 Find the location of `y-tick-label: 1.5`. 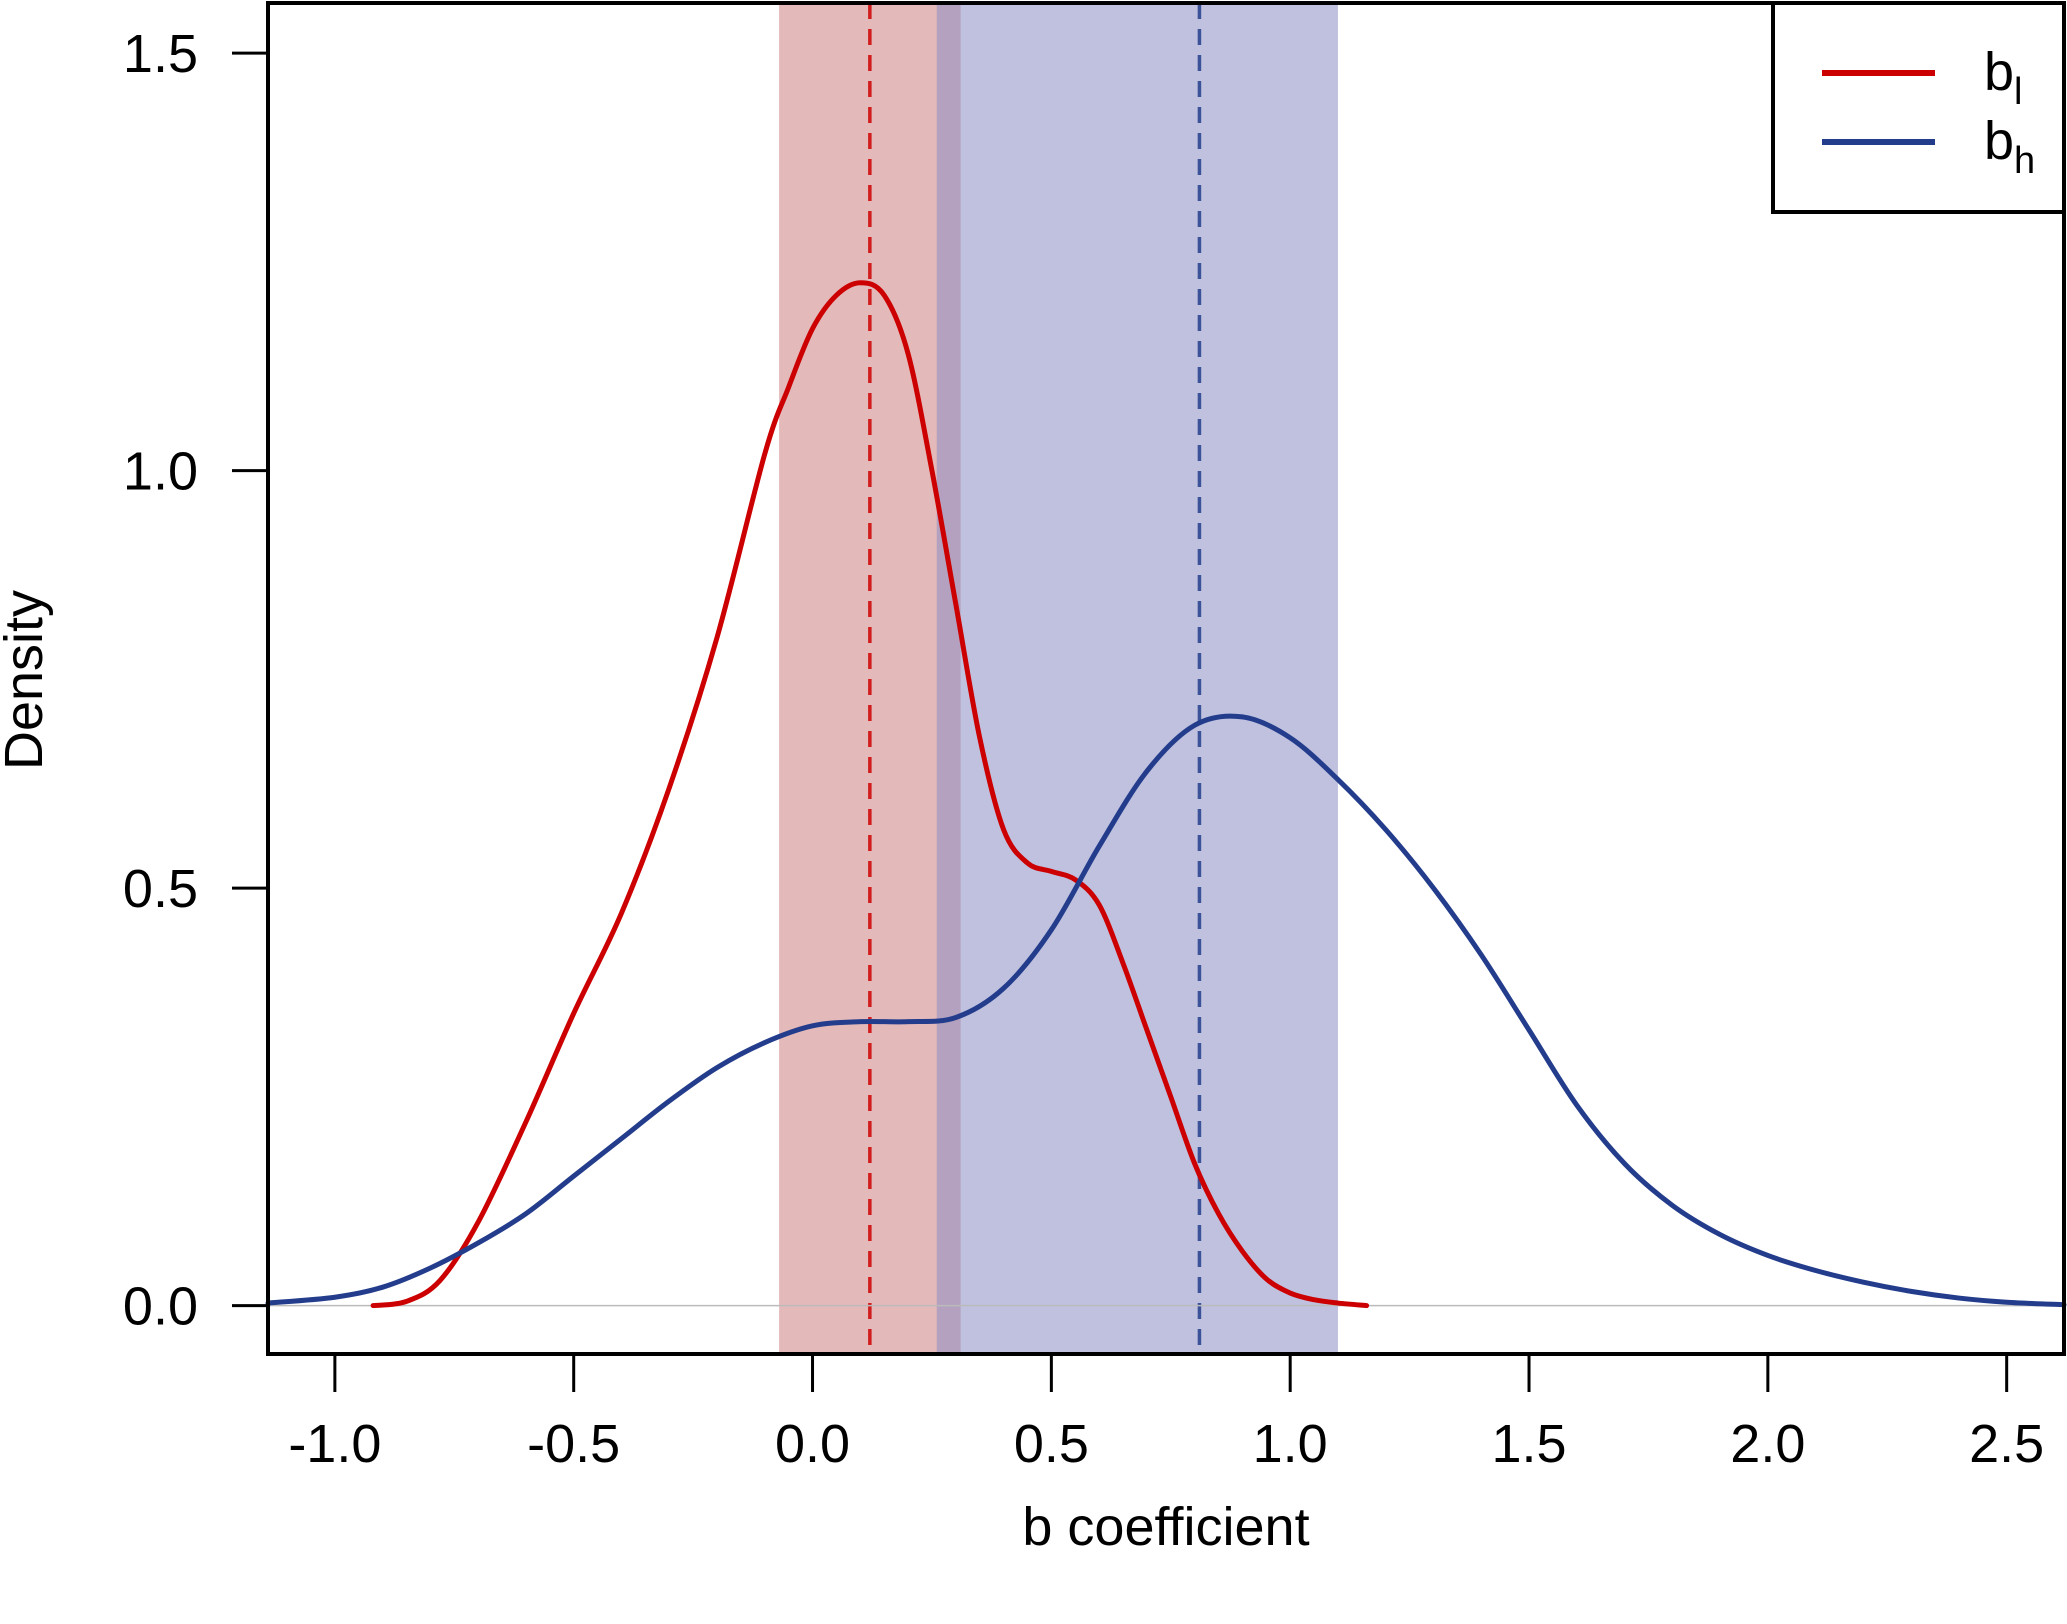

y-tick-label: 1.5 is located at coordinates (160, 54).